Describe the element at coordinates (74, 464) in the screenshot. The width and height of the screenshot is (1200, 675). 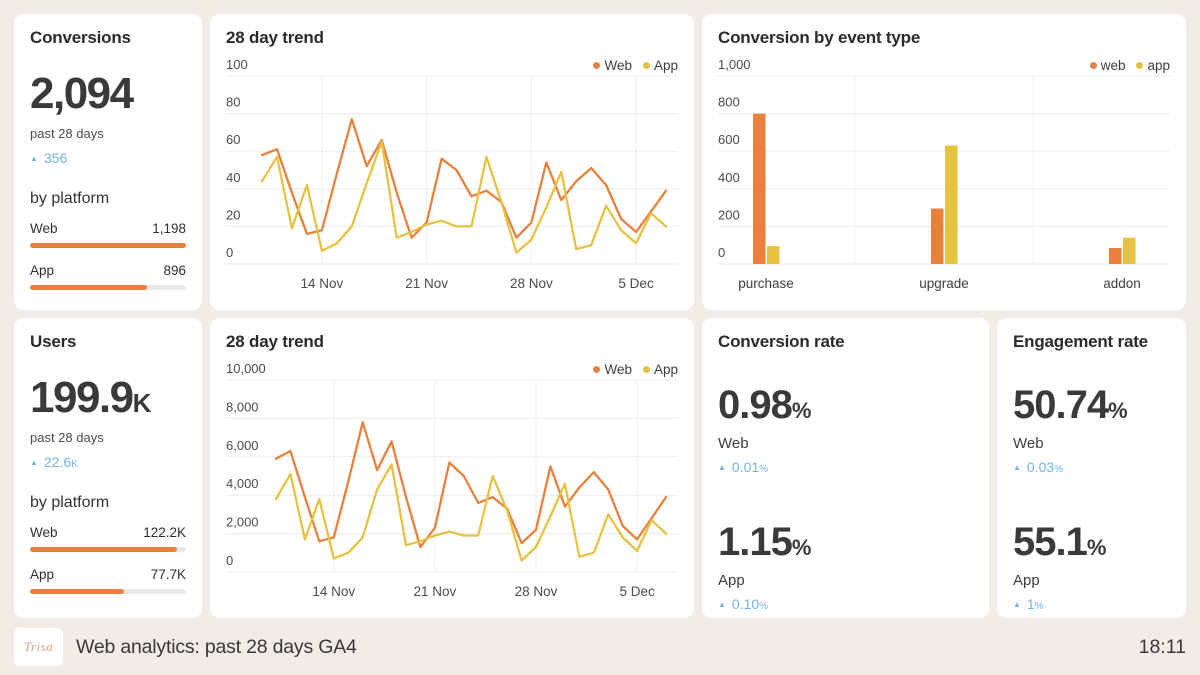
I see `delta-unit: K` at that location.